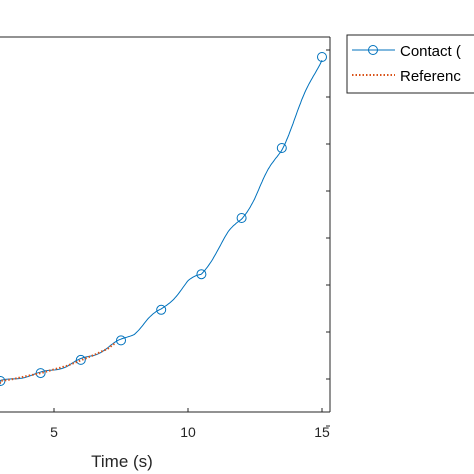  Describe the element at coordinates (58, 363) in the screenshot. I see `series-reference-line` at that location.